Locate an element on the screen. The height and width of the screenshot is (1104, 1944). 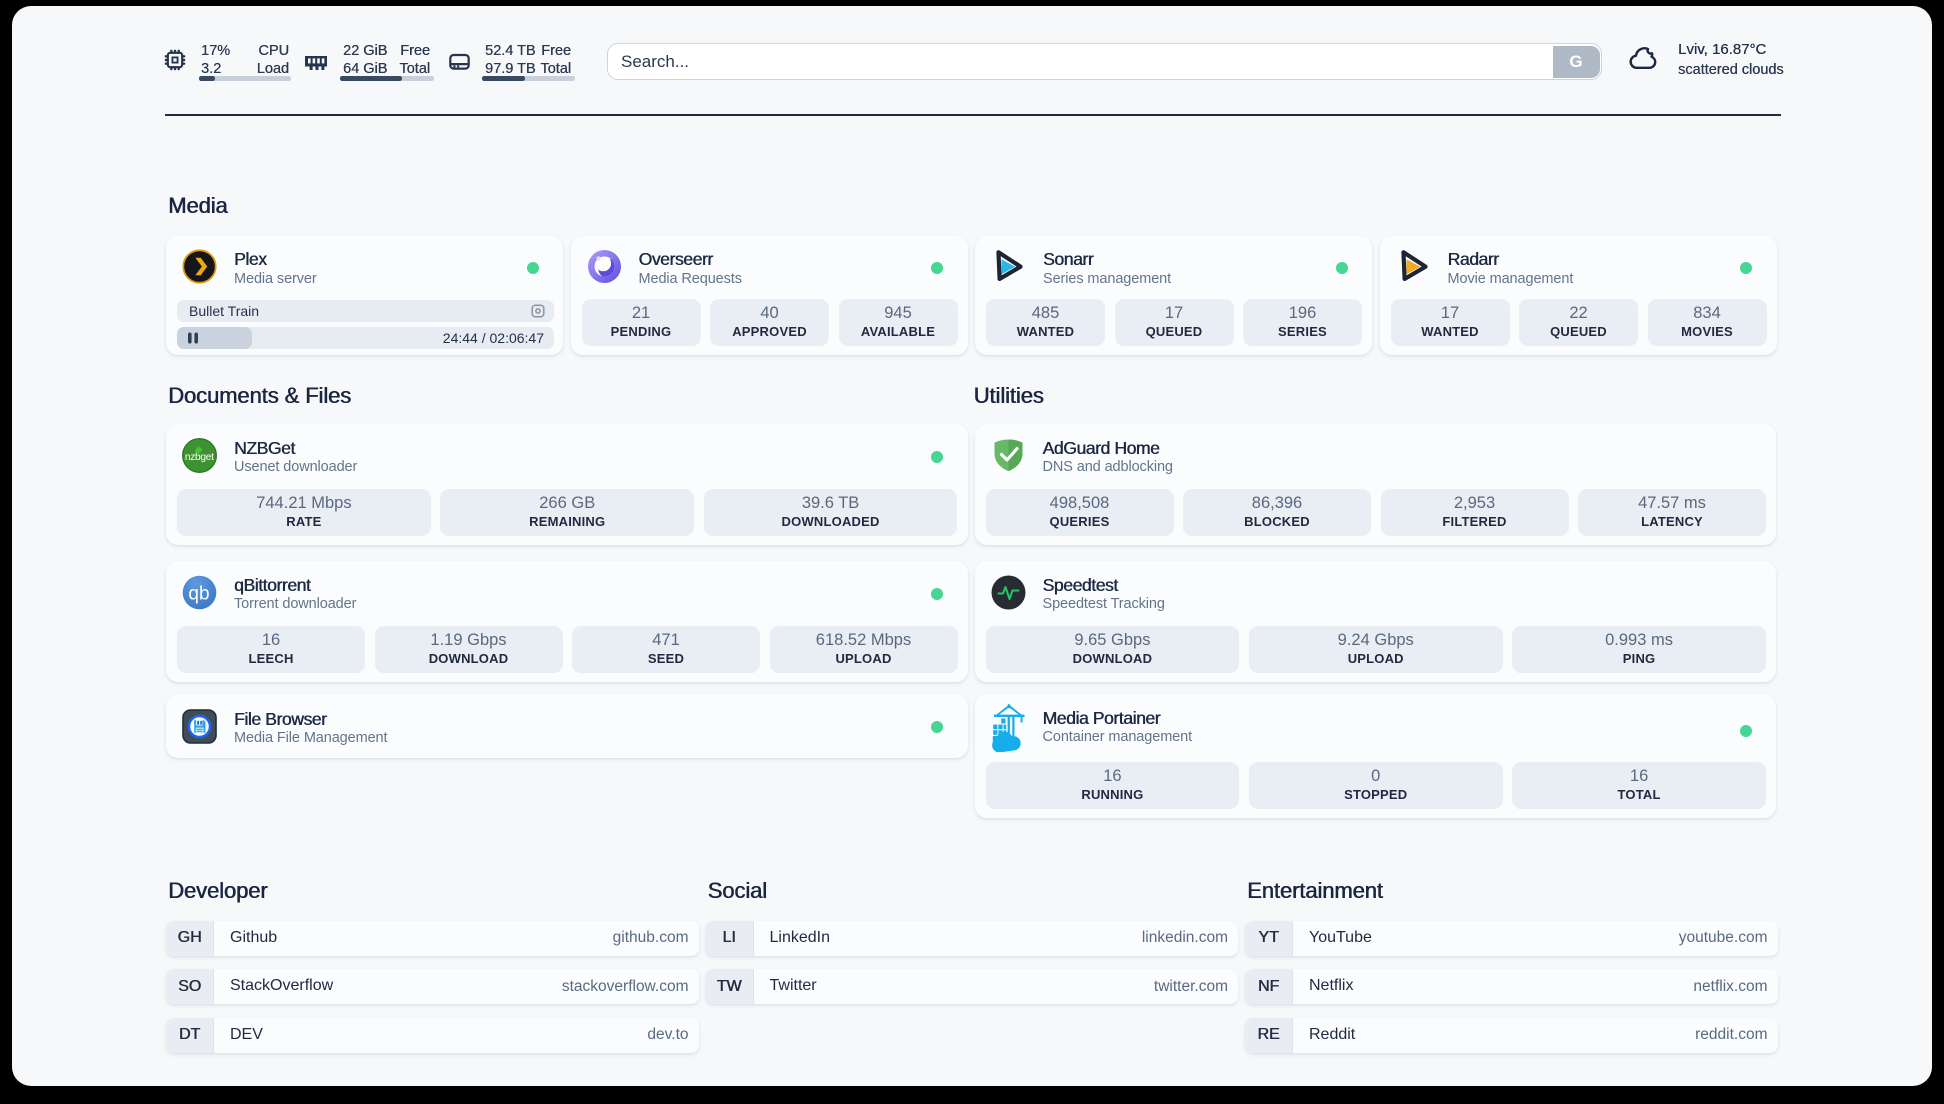
svg-text: qb is located at coordinates (198, 593).